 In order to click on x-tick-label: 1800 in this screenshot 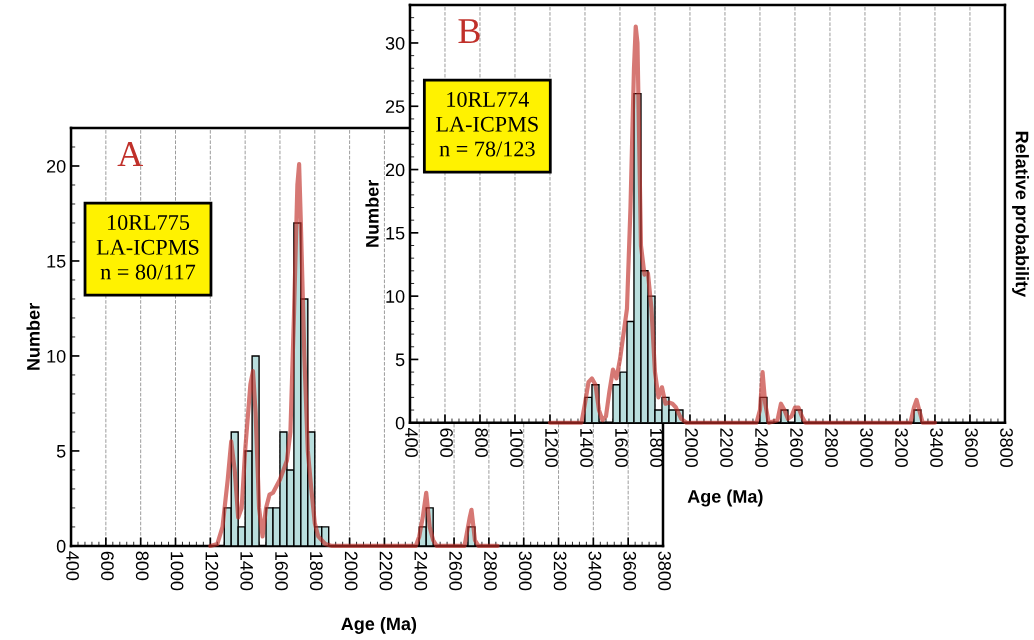, I will do `click(316, 571)`.